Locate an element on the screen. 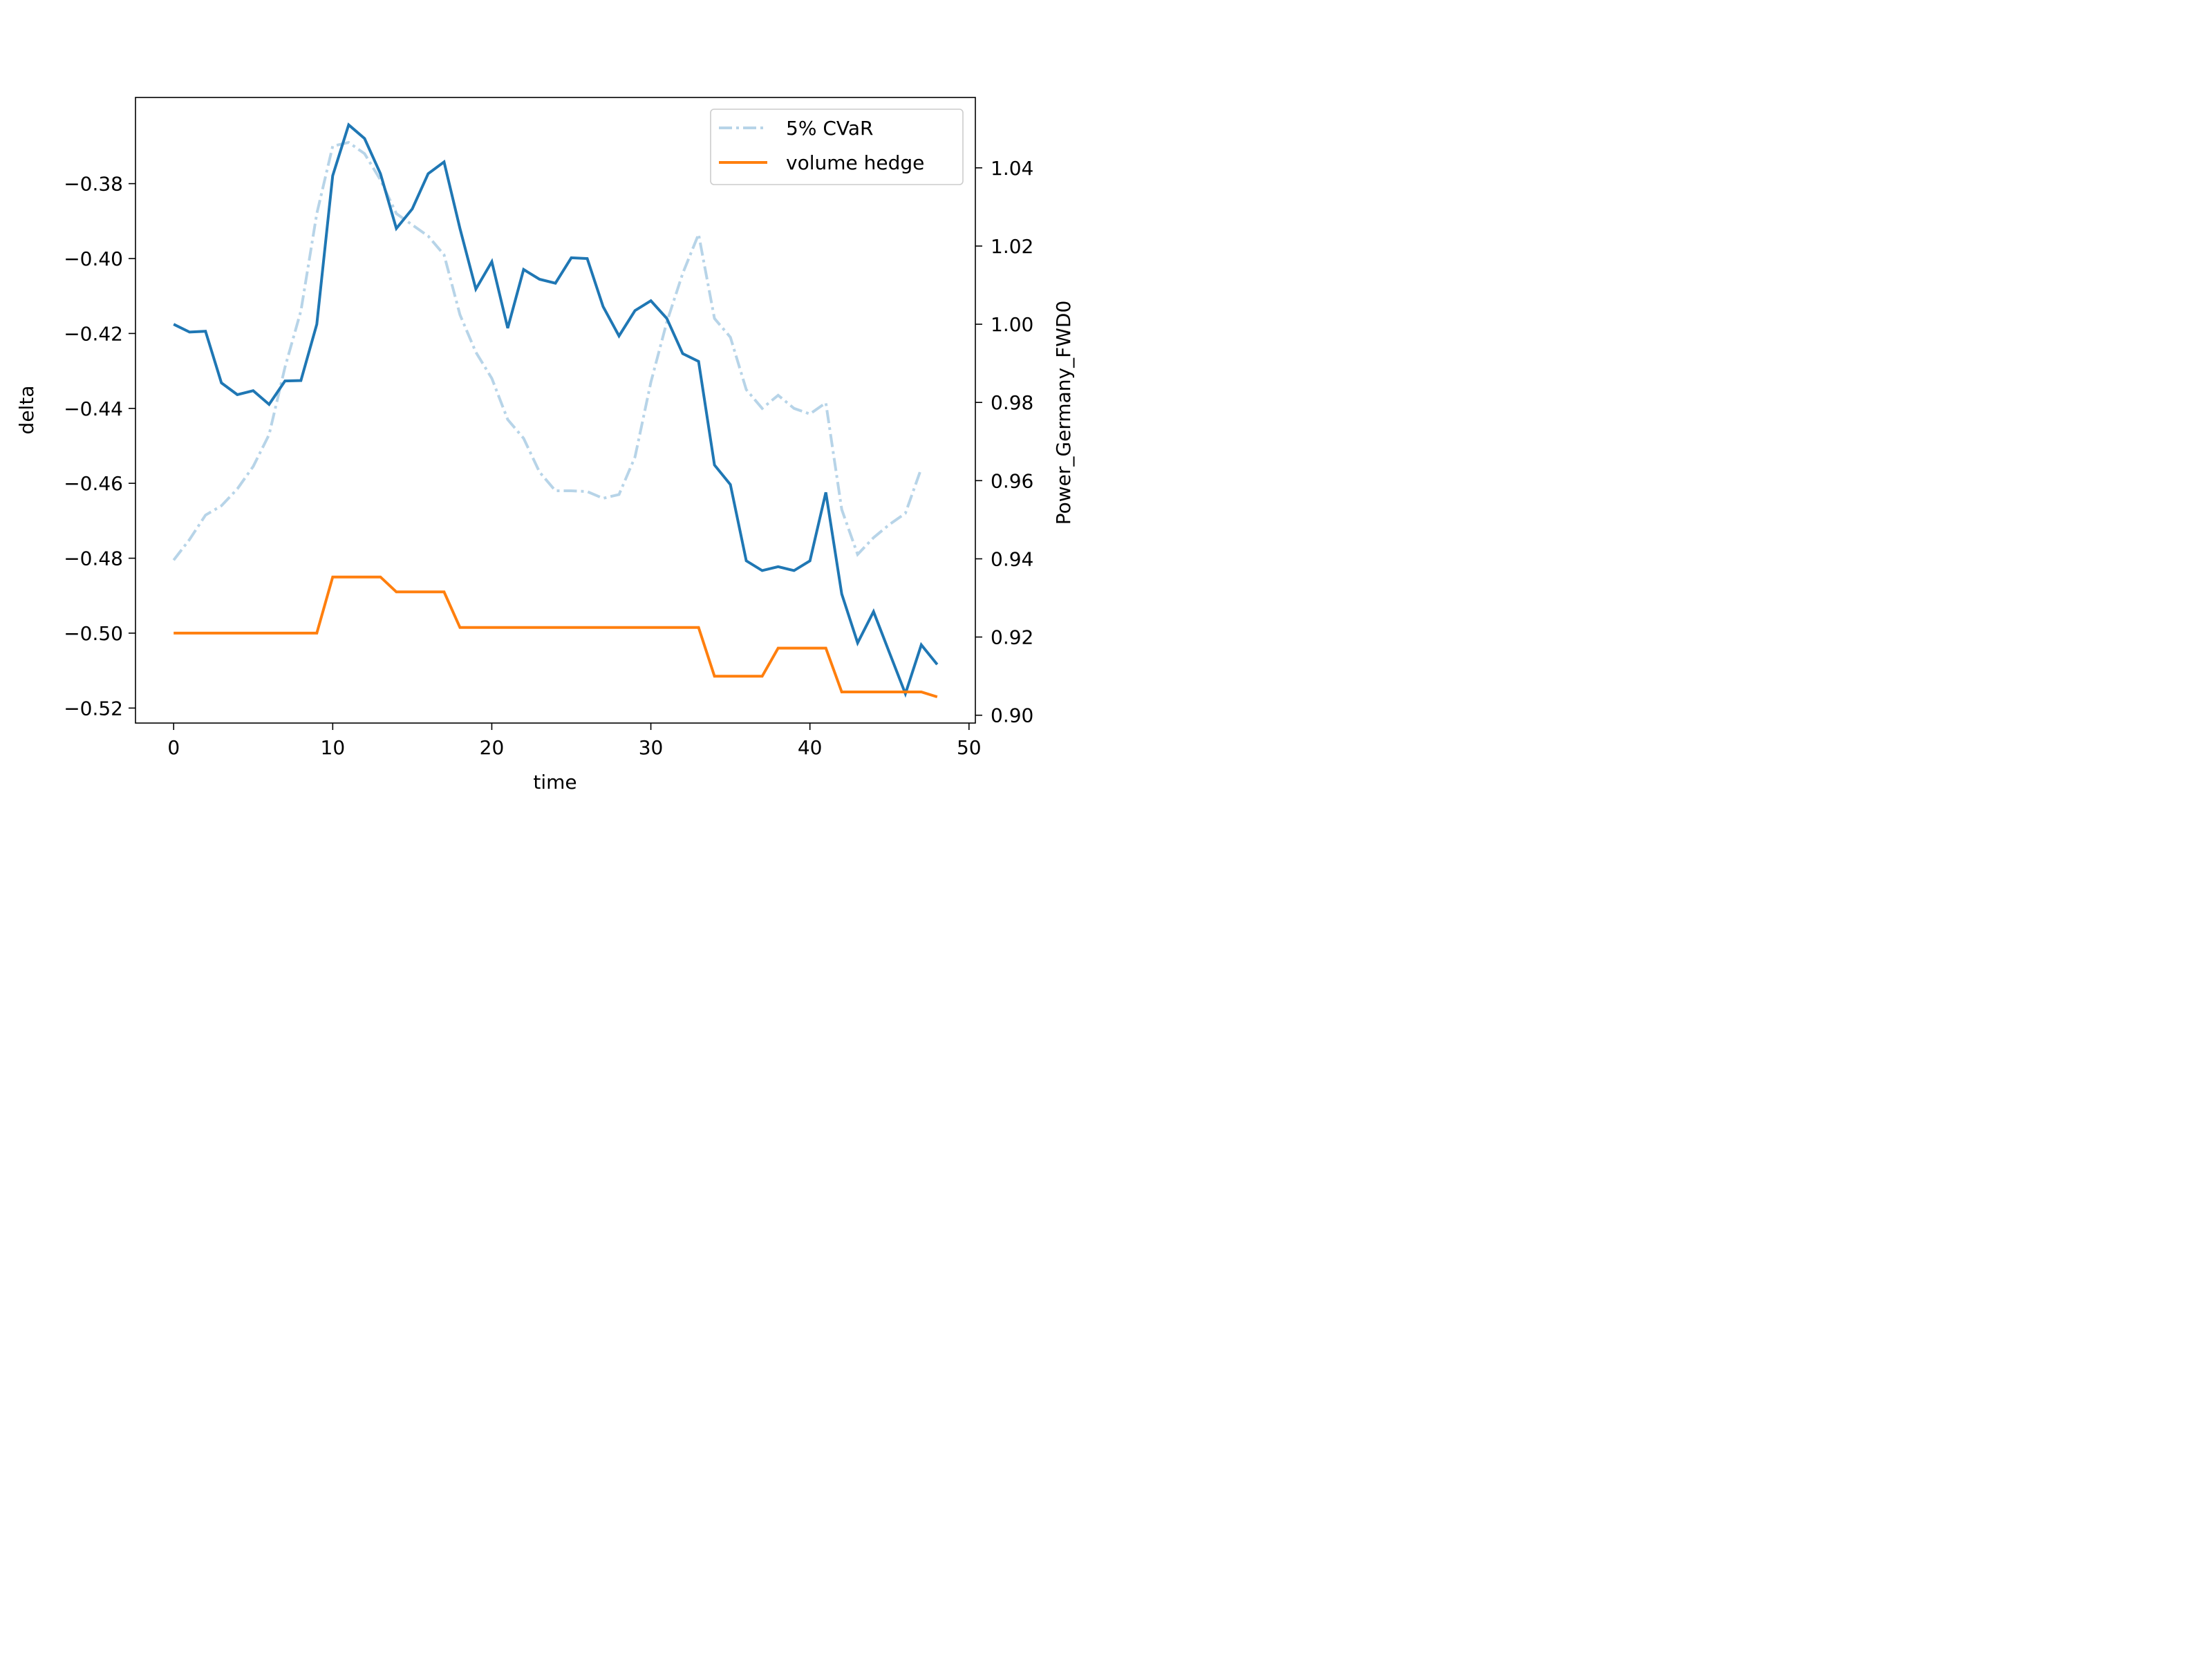  series-layer is located at coordinates (555, 411).